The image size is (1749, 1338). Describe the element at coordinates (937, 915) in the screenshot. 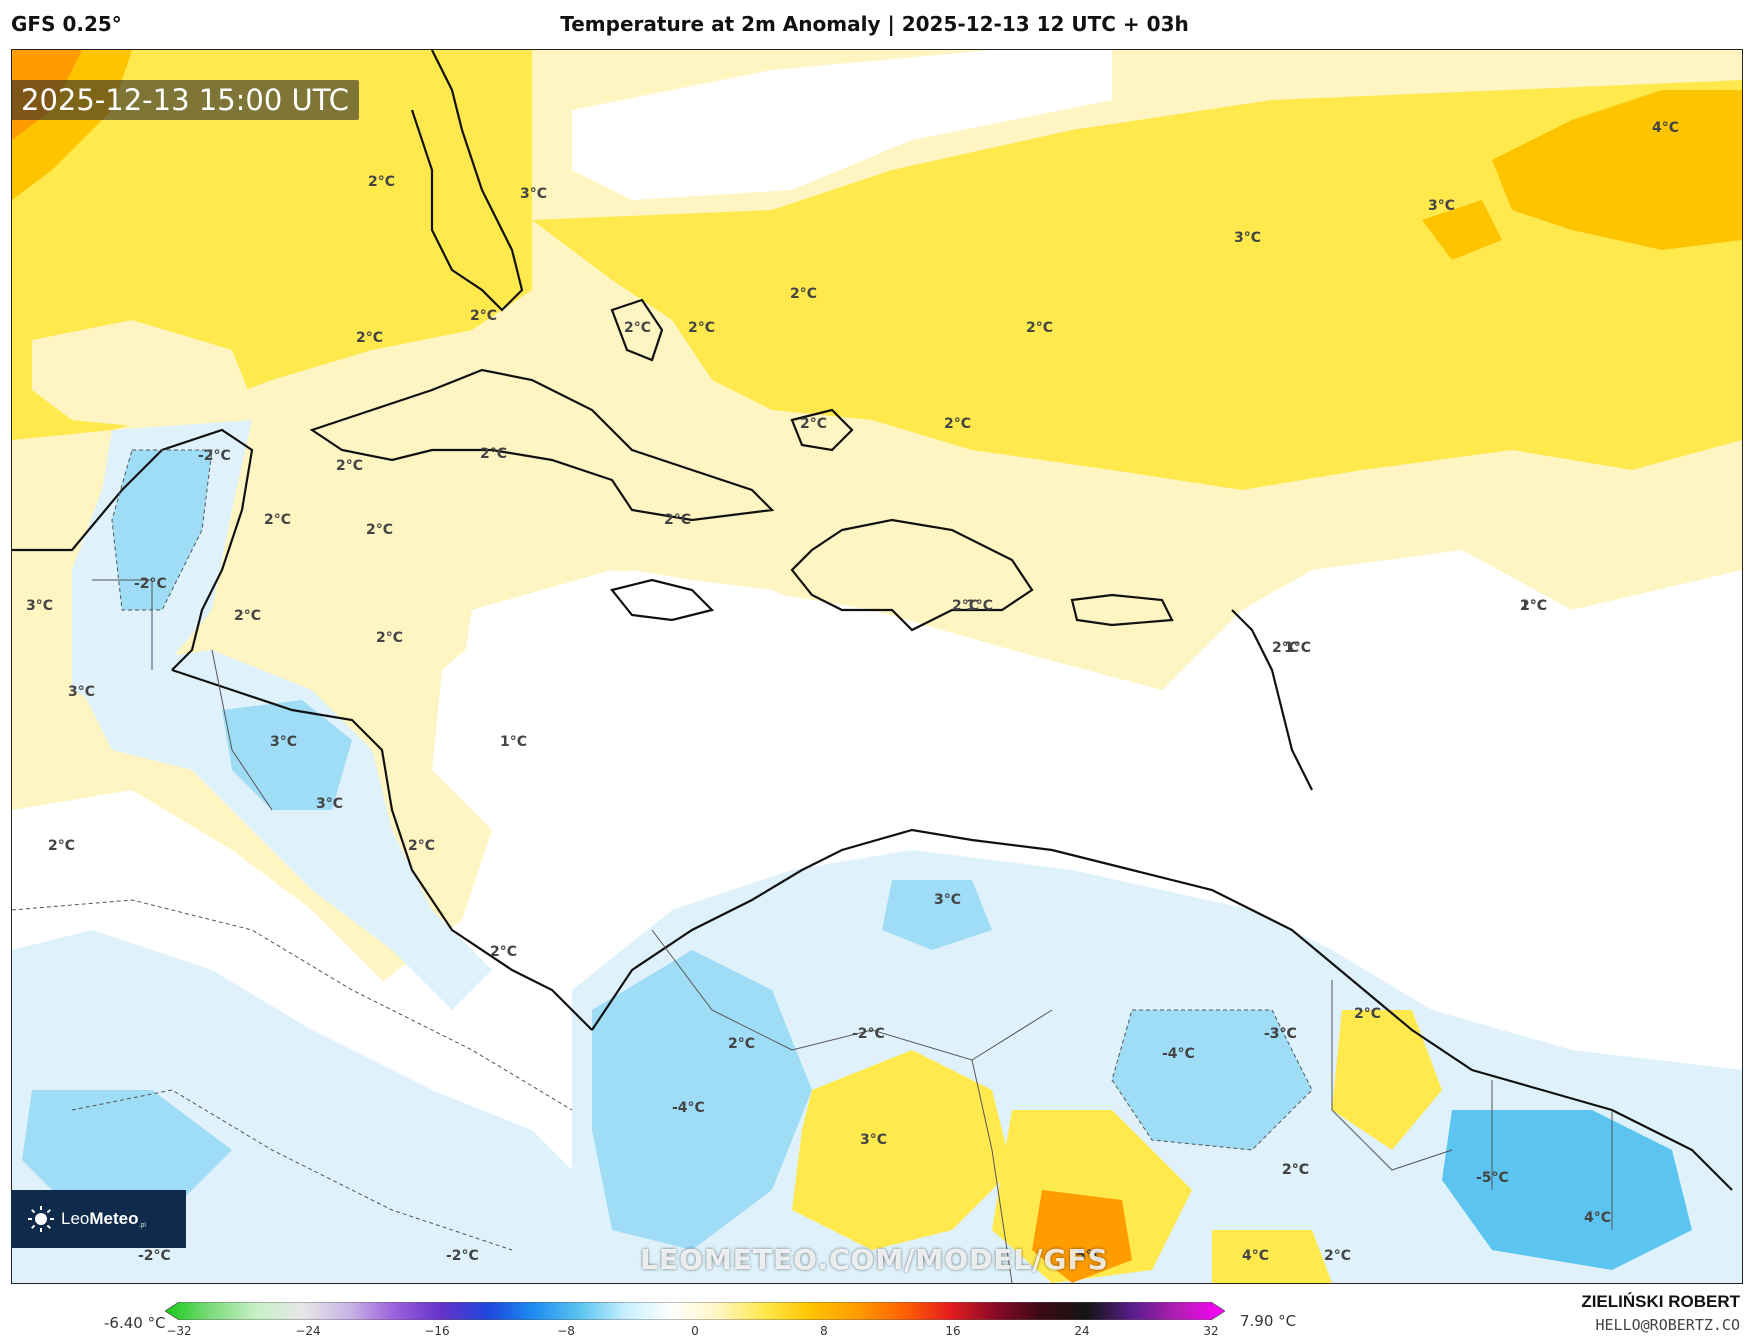

I see `venezuela-lake-cool` at that location.